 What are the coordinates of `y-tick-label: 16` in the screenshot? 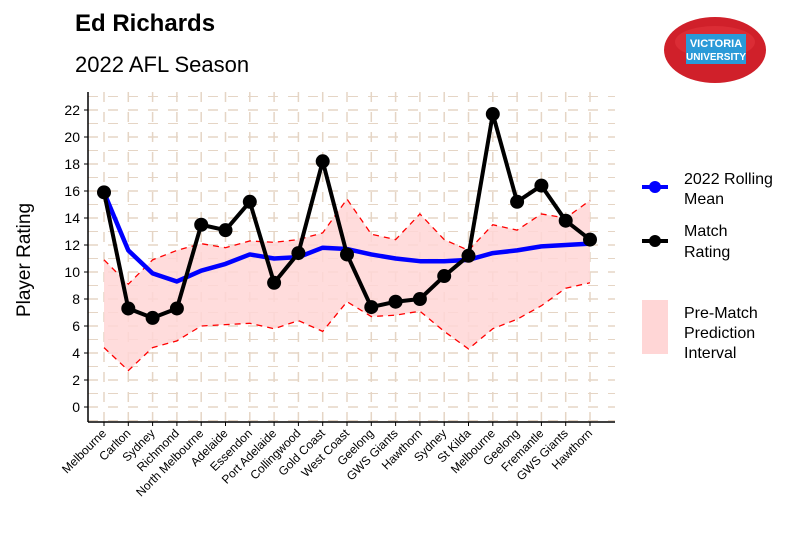 It's located at (72, 191).